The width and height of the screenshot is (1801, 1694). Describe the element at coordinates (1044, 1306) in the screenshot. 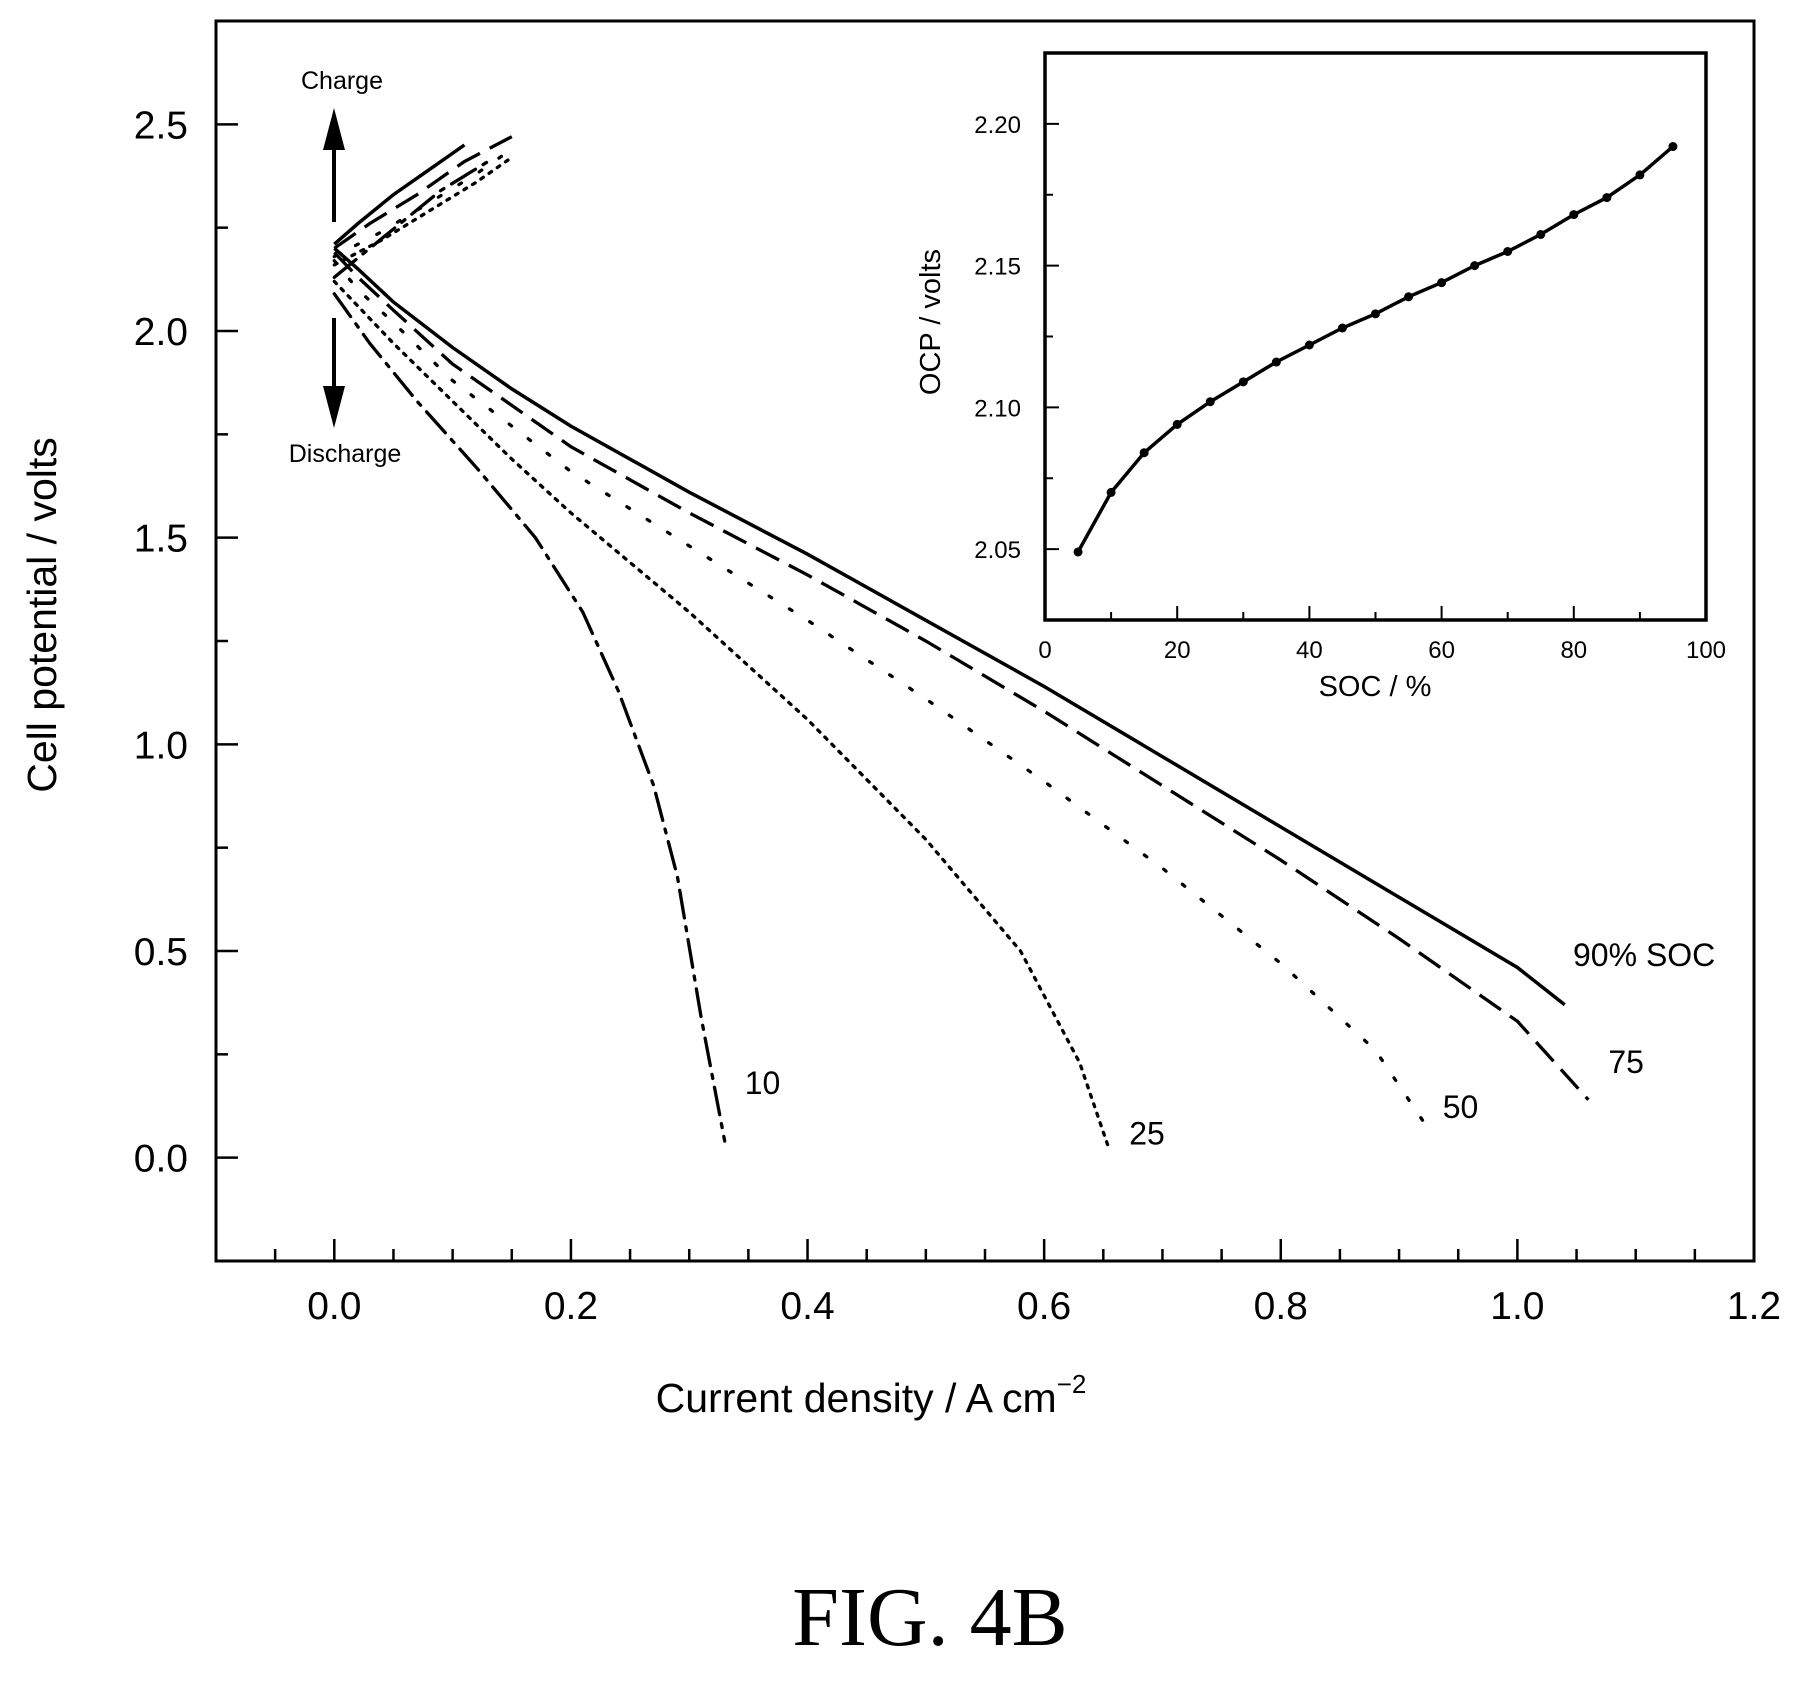

I see `x-tick-label: 0.6` at that location.